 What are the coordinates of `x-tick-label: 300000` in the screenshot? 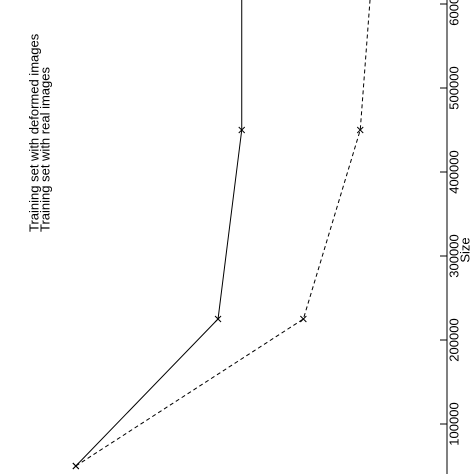 It's located at (453, 255).